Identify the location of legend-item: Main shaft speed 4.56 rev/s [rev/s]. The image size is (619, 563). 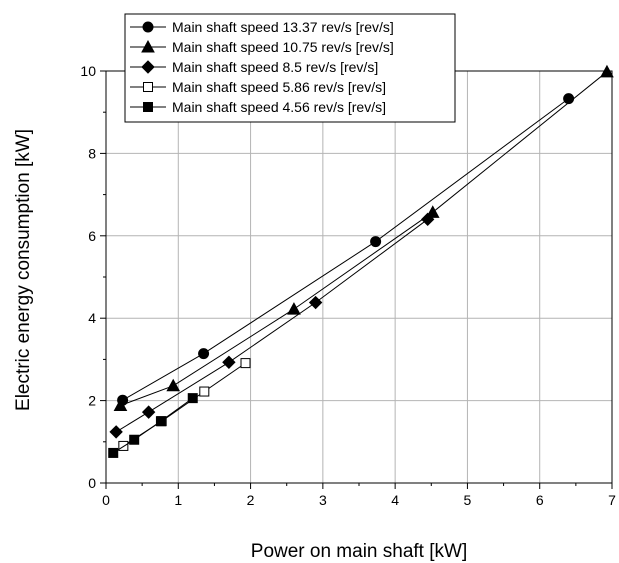
(258, 107).